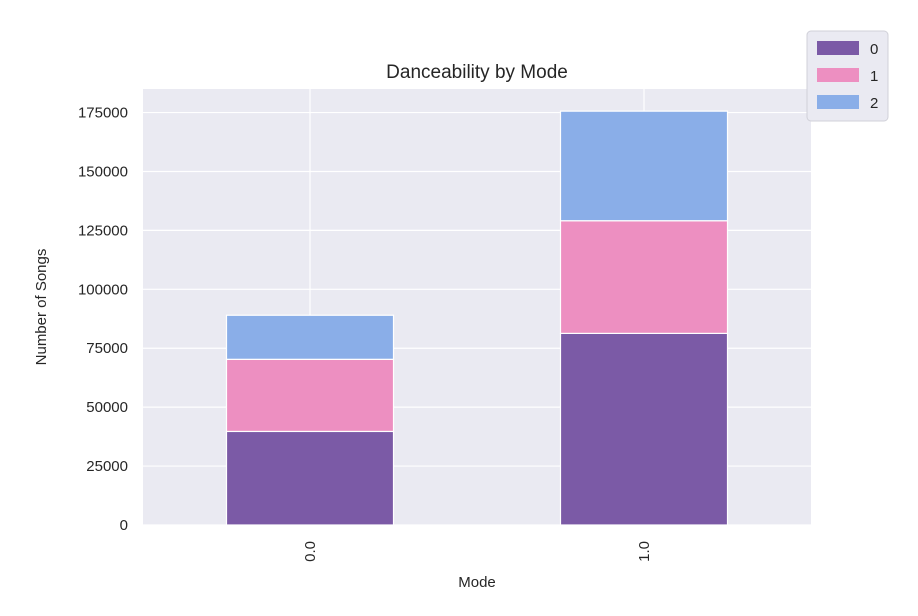 Image resolution: width=918 pixels, height=616 pixels. What do you see at coordinates (107, 407) in the screenshot?
I see `y-tick-label: 50000` at bounding box center [107, 407].